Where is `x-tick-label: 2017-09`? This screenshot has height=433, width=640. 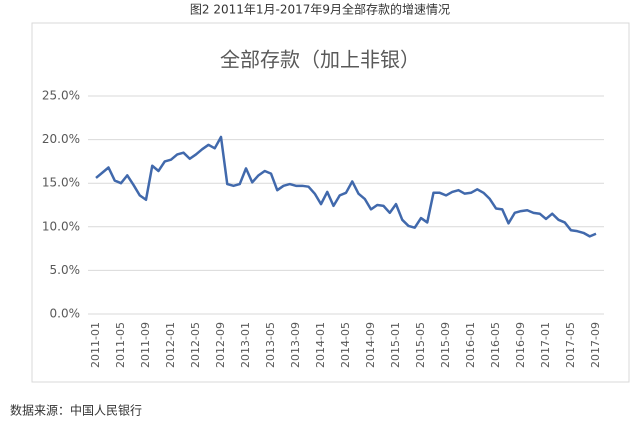
x-tick-label: 2017-09 is located at coordinates (595, 345).